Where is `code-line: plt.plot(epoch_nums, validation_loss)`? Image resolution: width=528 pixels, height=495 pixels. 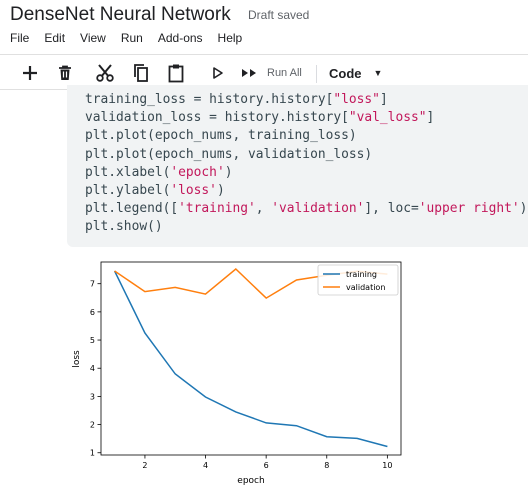 code-line: plt.plot(epoch_nums, validation_loss) is located at coordinates (306, 155).